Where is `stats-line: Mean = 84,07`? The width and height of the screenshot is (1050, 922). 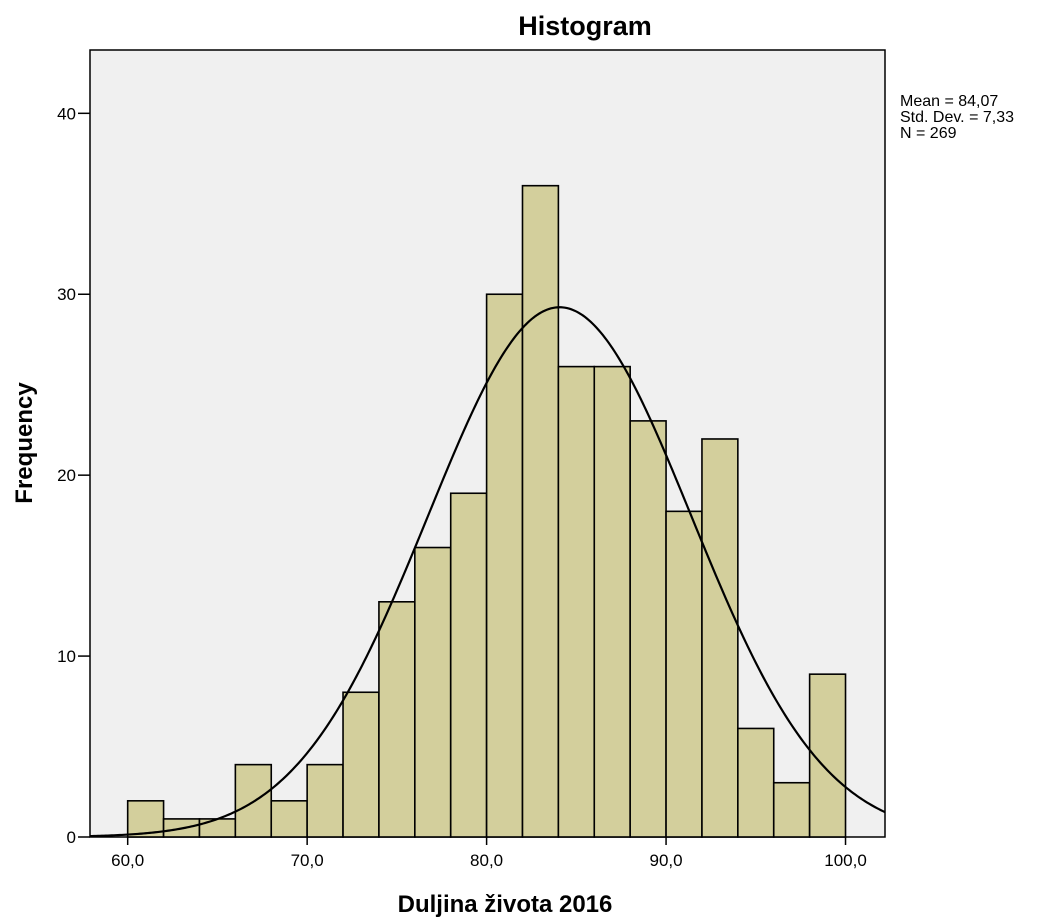 stats-line: Mean = 84,07 is located at coordinates (949, 101).